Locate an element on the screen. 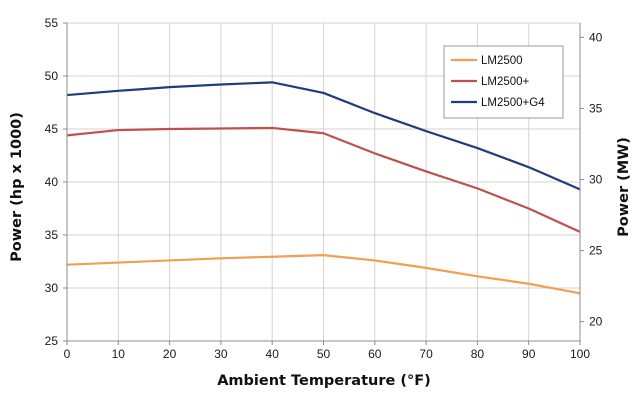  legend-label: LM2500+G4 is located at coordinates (513, 103).